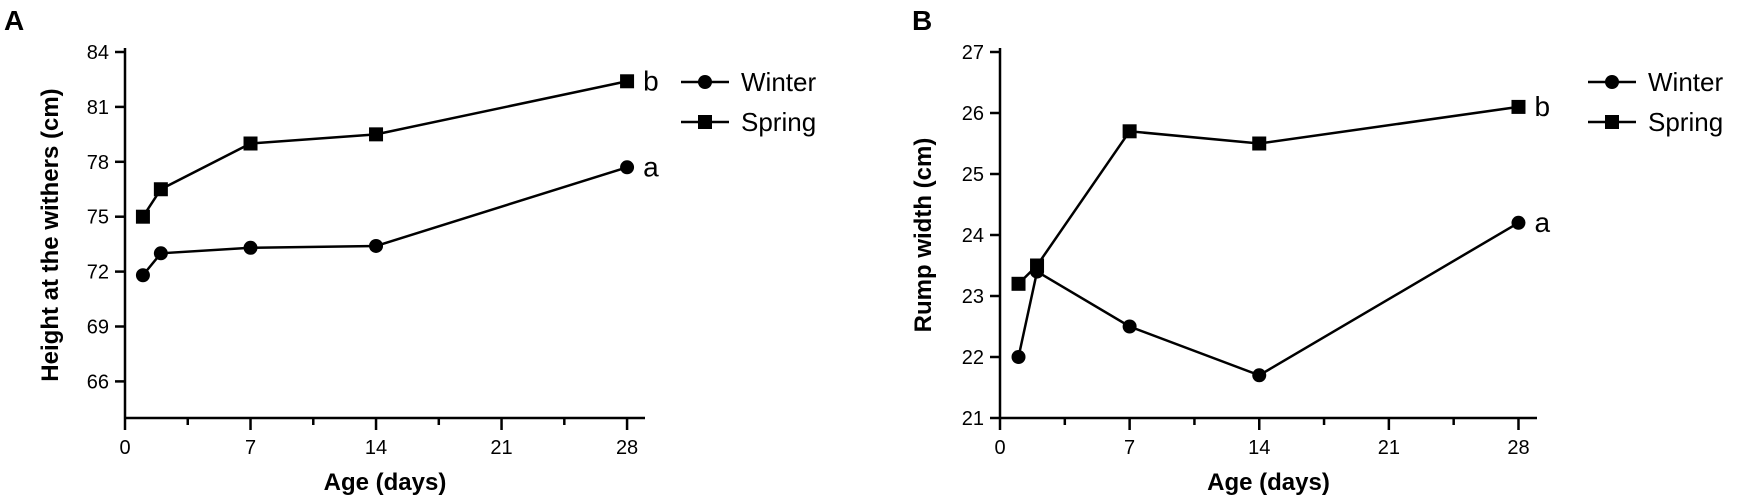  Describe the element at coordinates (98, 273) in the screenshot. I see `y-tick-label: 72` at that location.